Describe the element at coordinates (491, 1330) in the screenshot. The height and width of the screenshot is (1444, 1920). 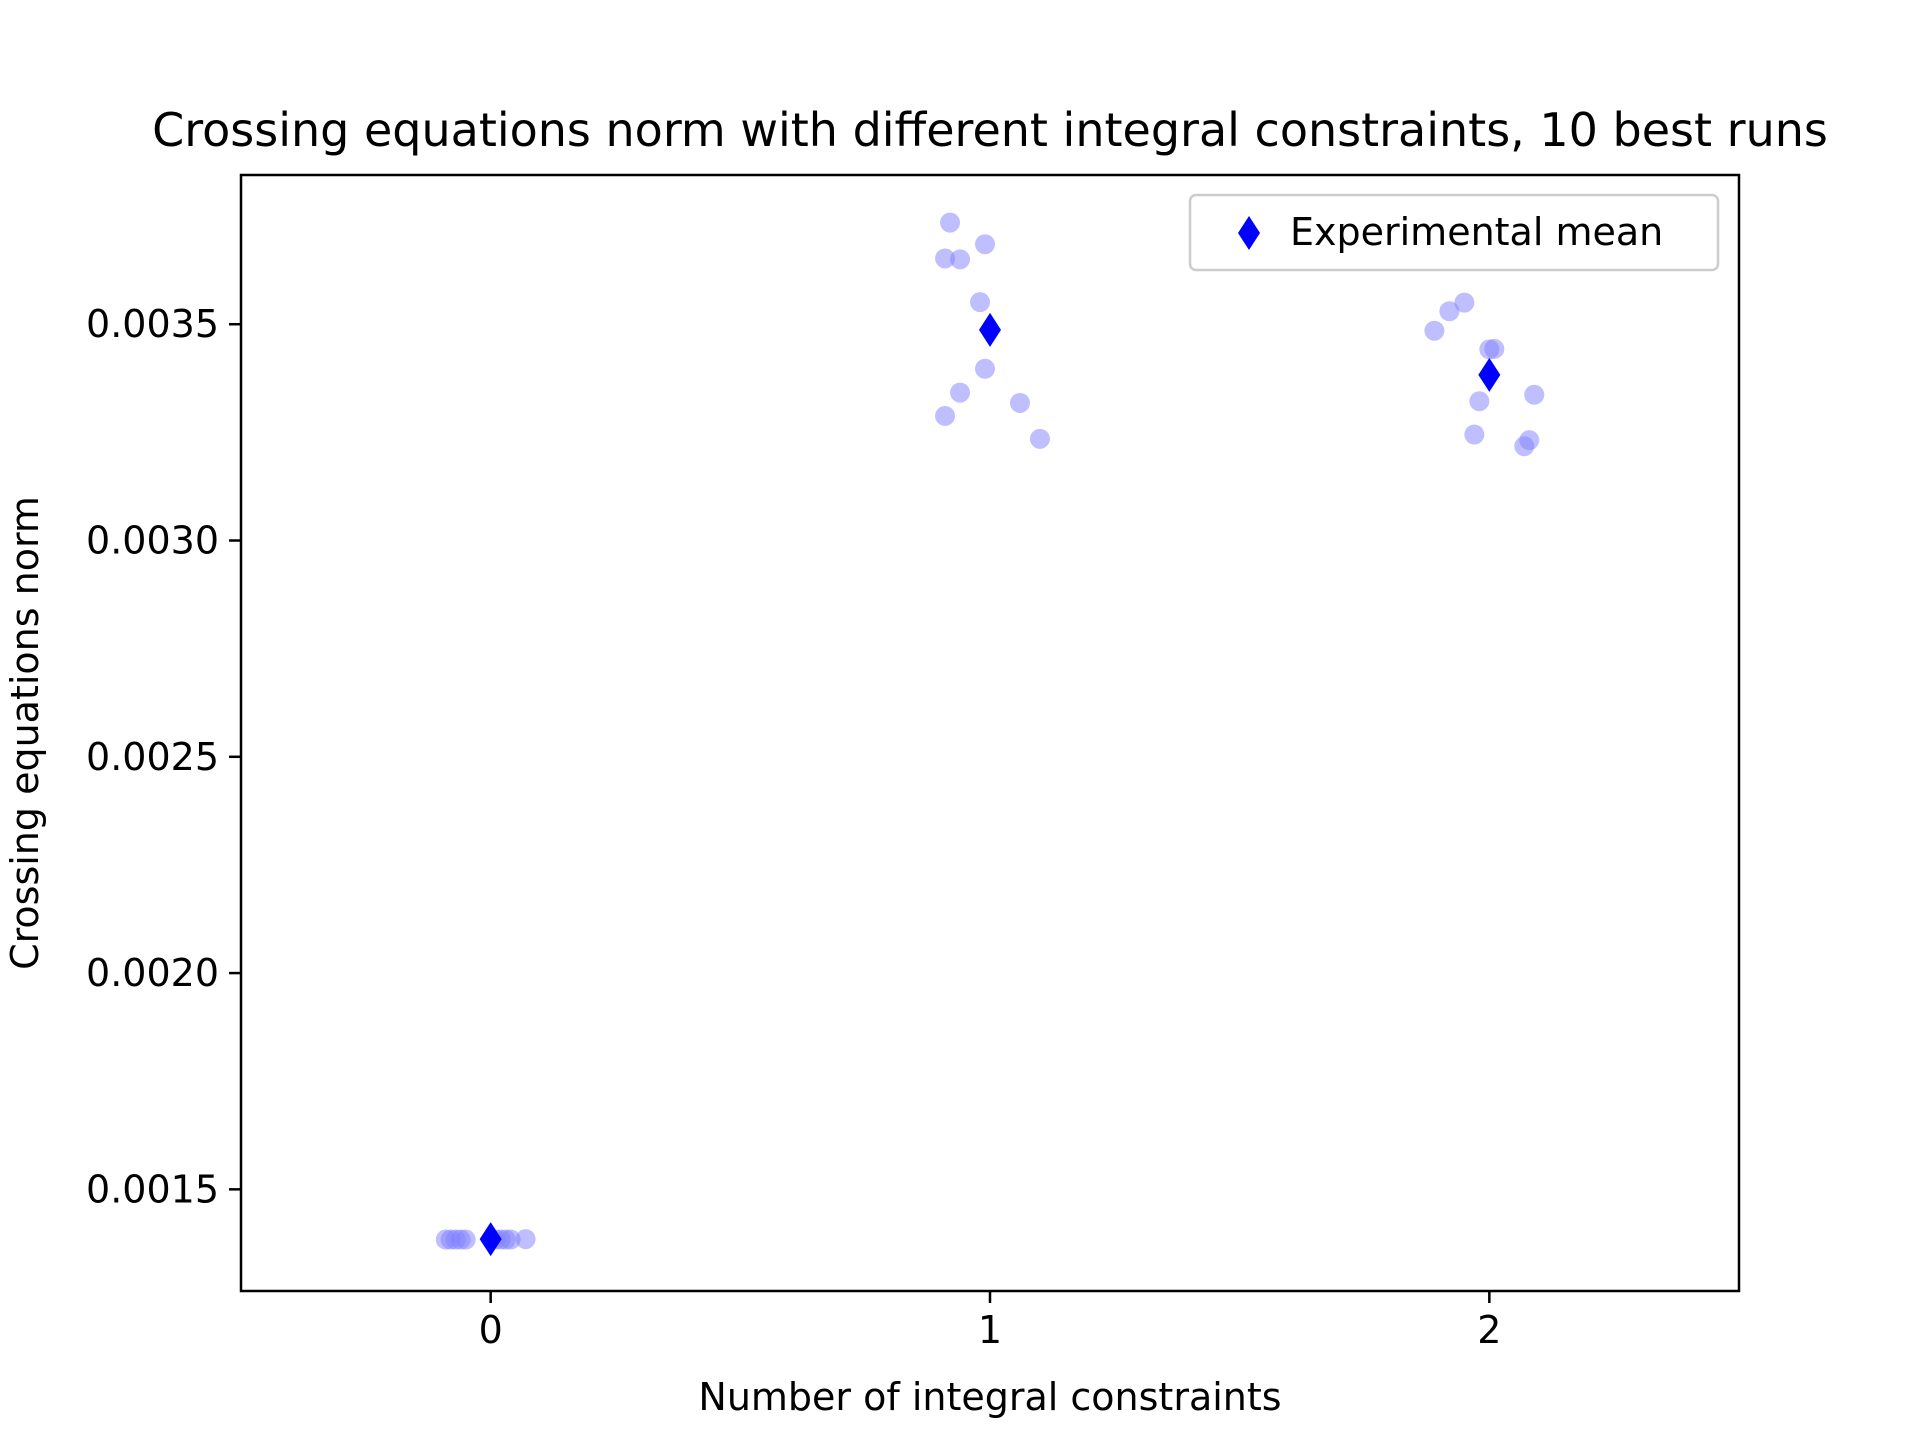
I see `x-tick-label: 0` at that location.